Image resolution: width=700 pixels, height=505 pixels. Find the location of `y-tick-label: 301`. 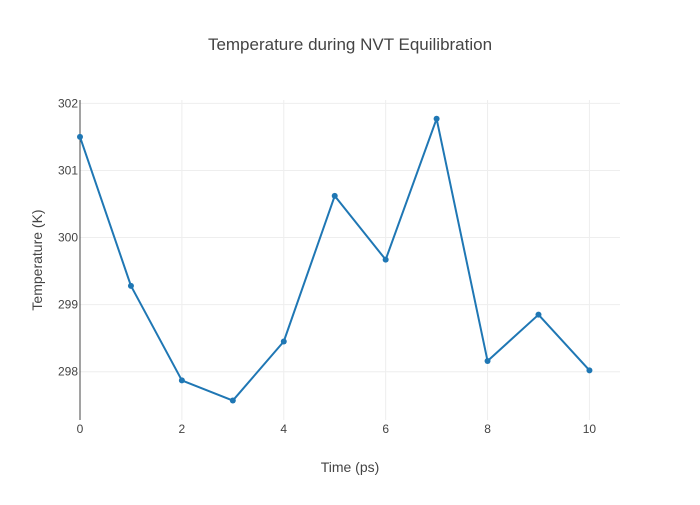

y-tick-label: 301 is located at coordinates (68, 170).